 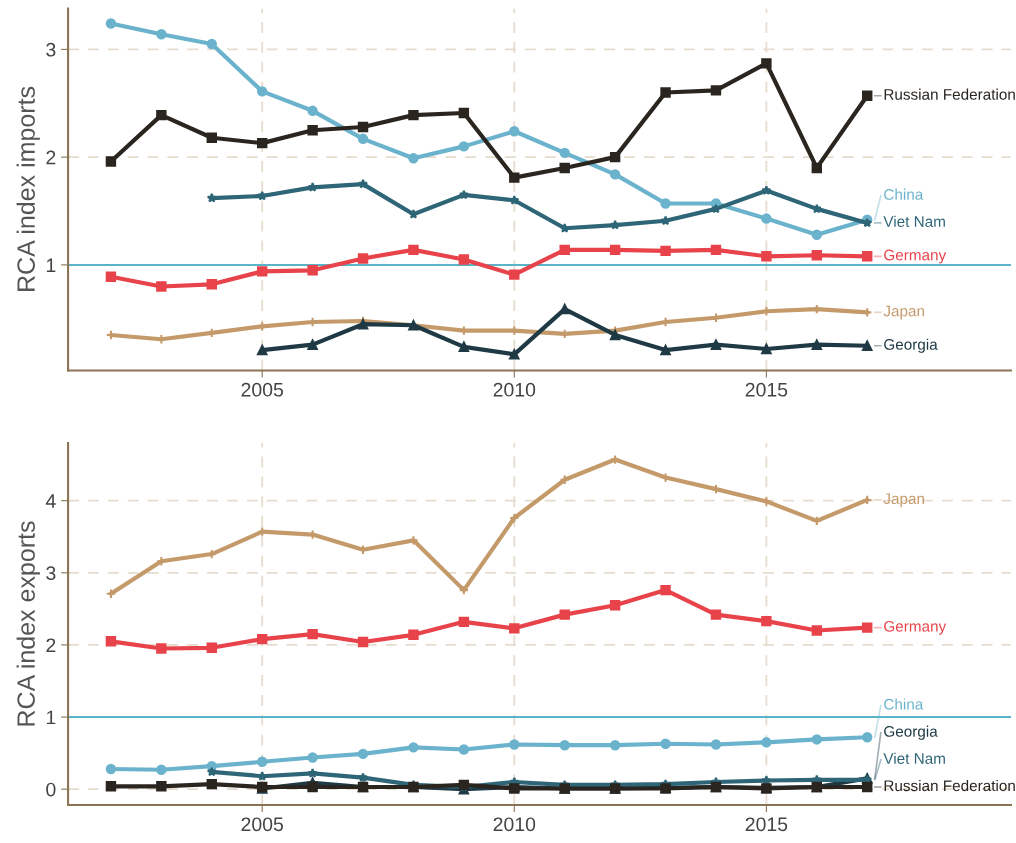 What do you see at coordinates (51, 789) in the screenshot?
I see `y-tick-label: 0` at bounding box center [51, 789].